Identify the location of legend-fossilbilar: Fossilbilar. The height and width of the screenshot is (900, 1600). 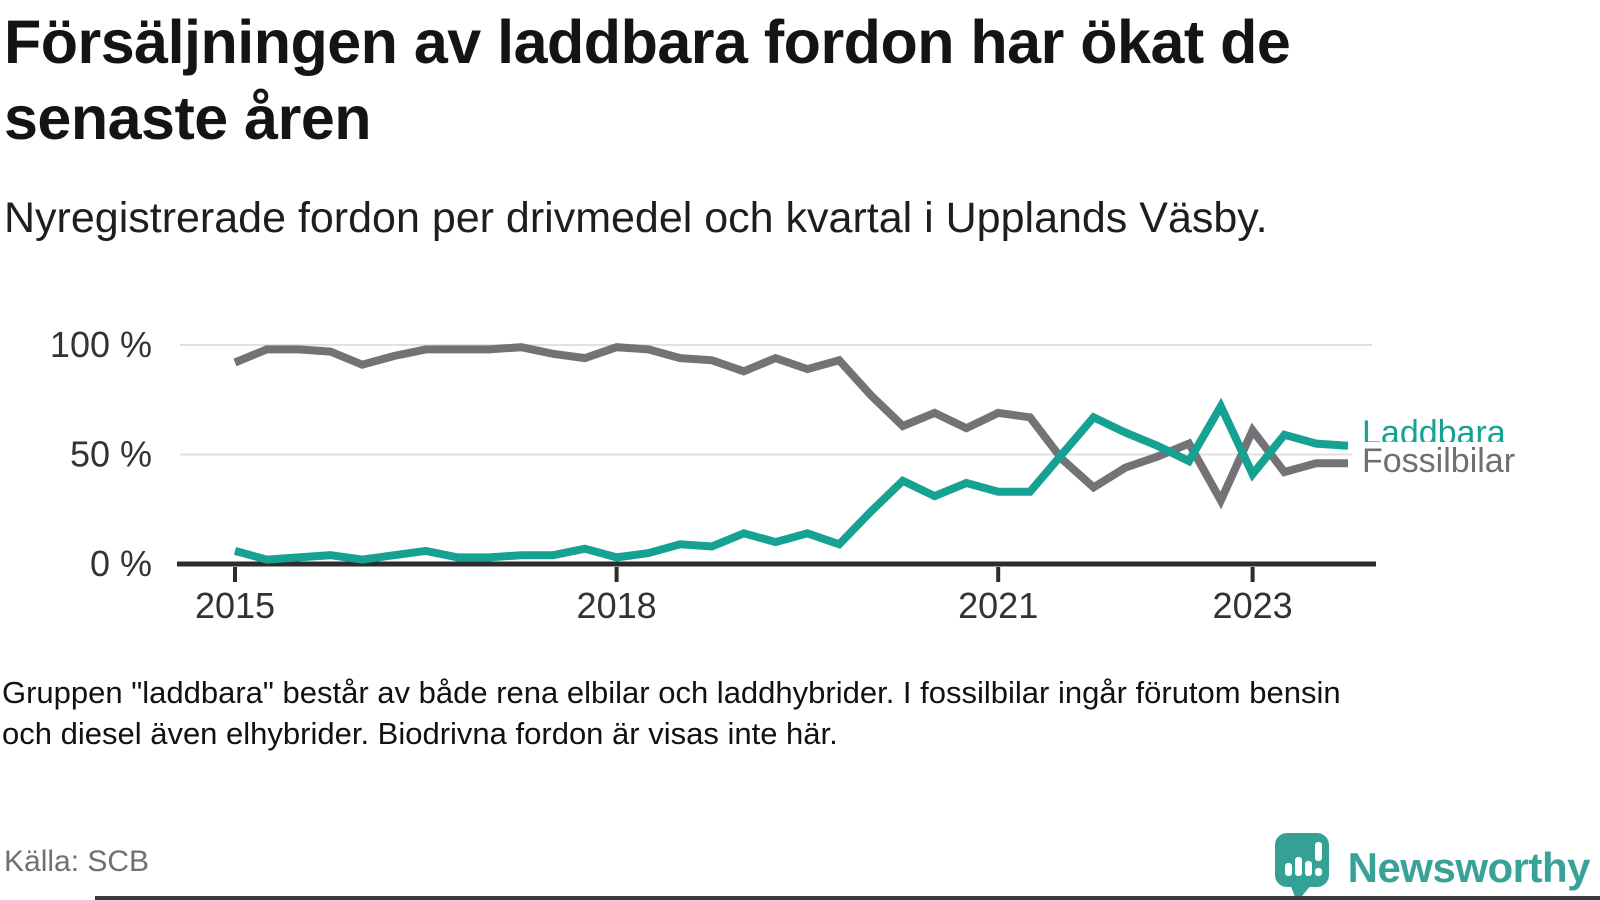
(1437, 462).